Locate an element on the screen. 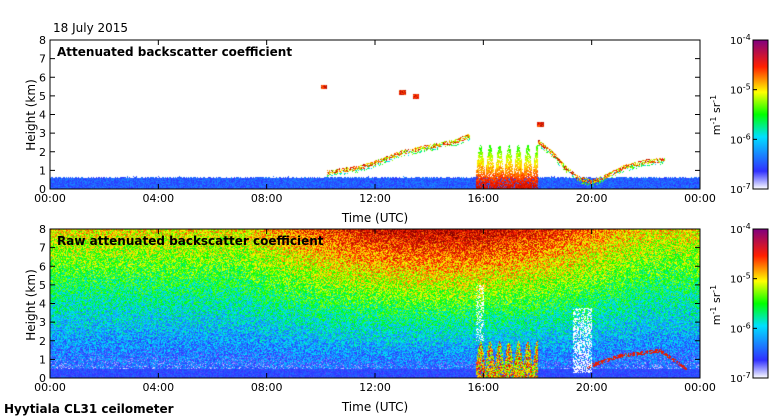  panel-title: Attenuated backscatter coefficient is located at coordinates (174, 52).